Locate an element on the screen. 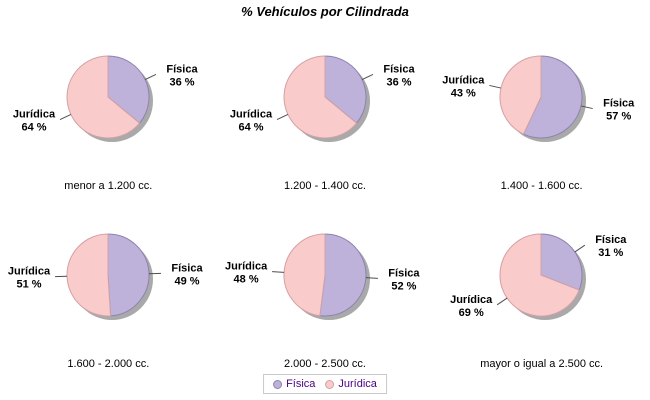  slice-label-value: 57 % is located at coordinates (618, 117).